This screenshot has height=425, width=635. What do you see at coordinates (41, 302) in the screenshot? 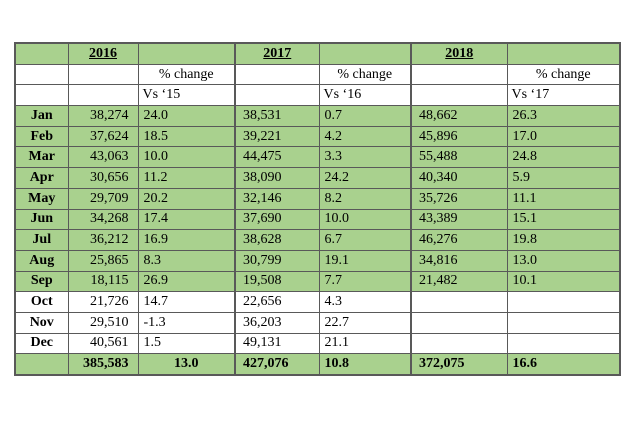
I see `month-label: Oct` at bounding box center [41, 302].